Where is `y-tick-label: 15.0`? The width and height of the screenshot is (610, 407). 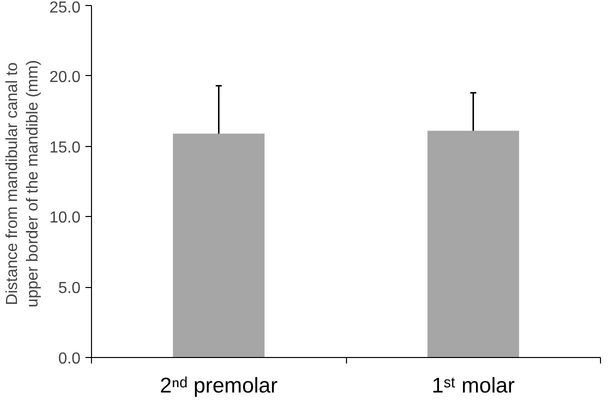 y-tick-label: 15.0 is located at coordinates (65, 147).